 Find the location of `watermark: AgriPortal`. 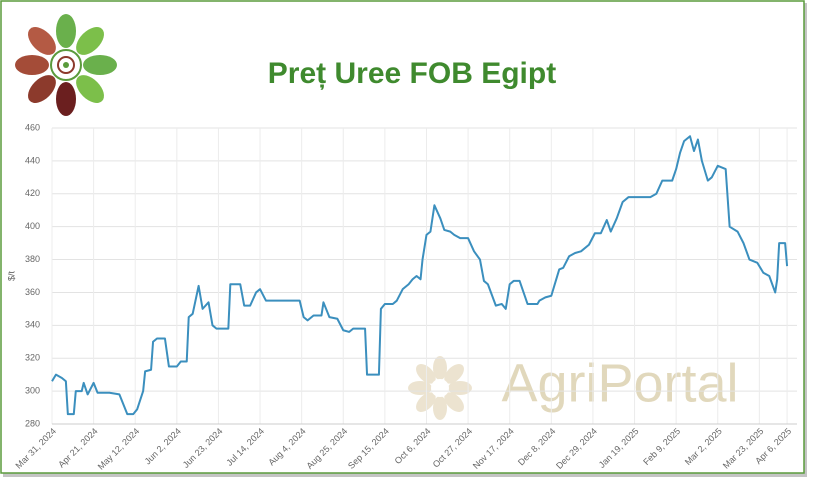

watermark: AgriPortal is located at coordinates (619, 383).